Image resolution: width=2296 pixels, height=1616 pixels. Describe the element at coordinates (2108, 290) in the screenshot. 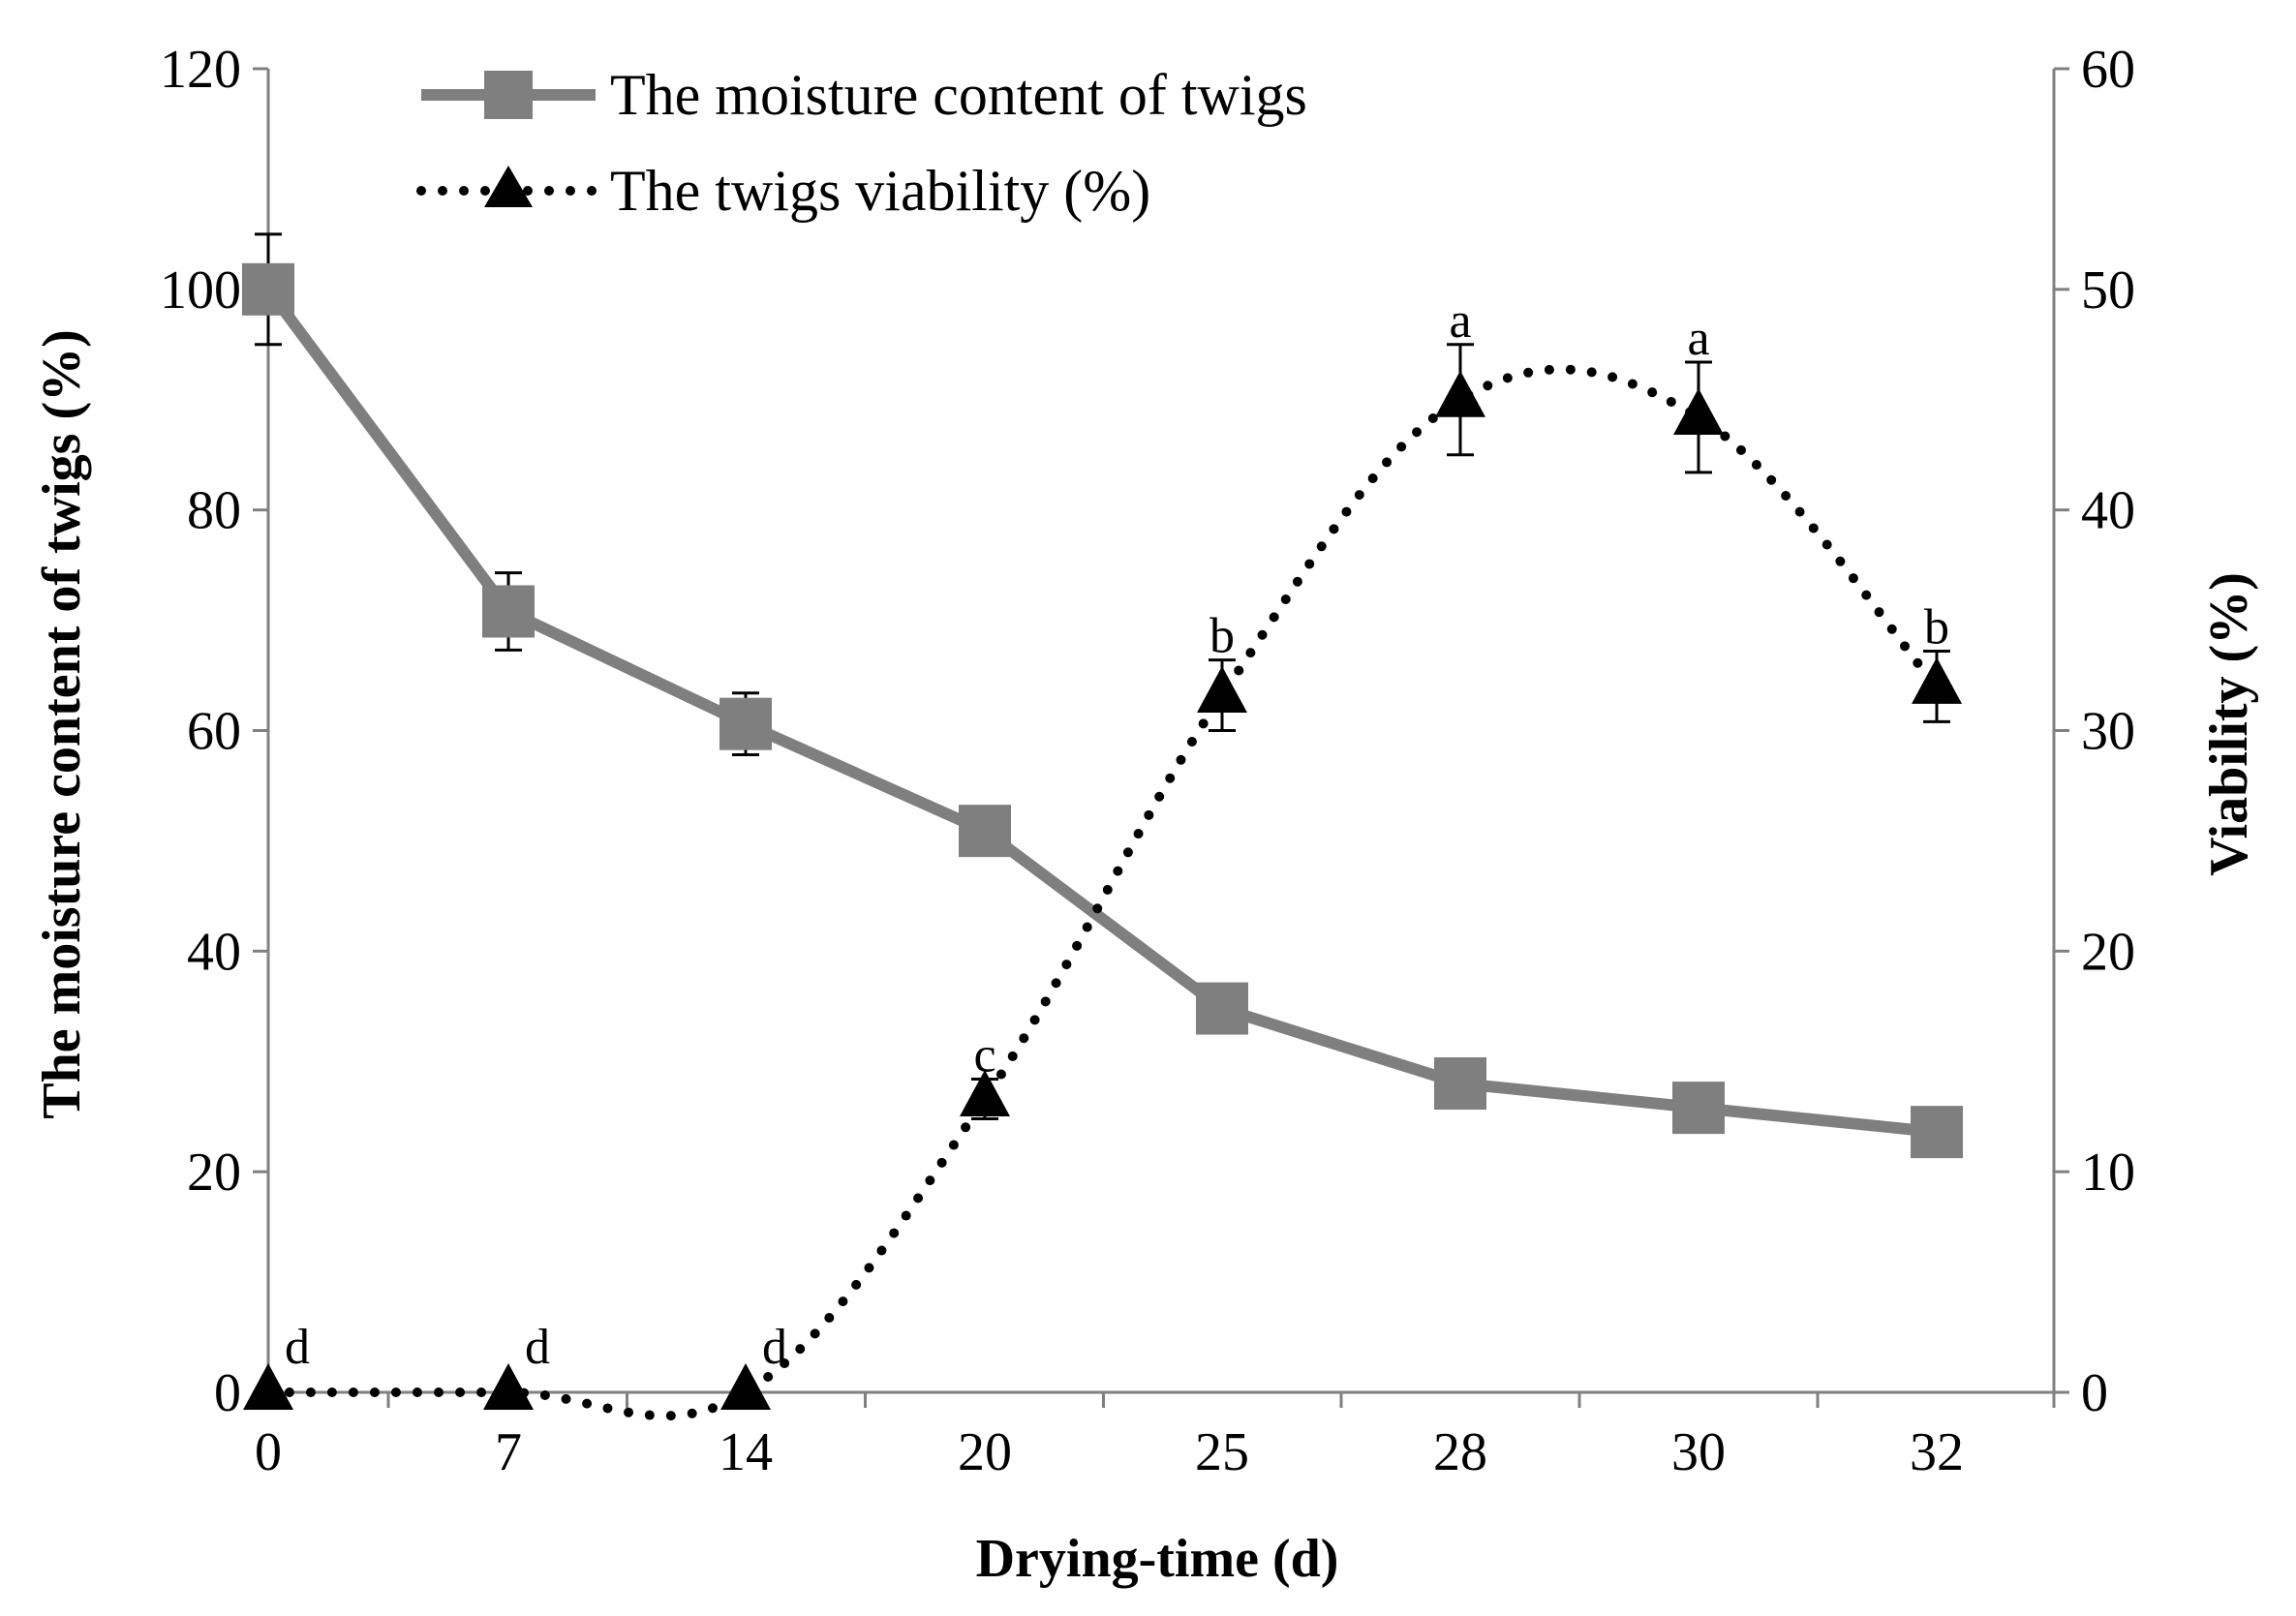

I see `y-right-tick-label: 50` at that location.